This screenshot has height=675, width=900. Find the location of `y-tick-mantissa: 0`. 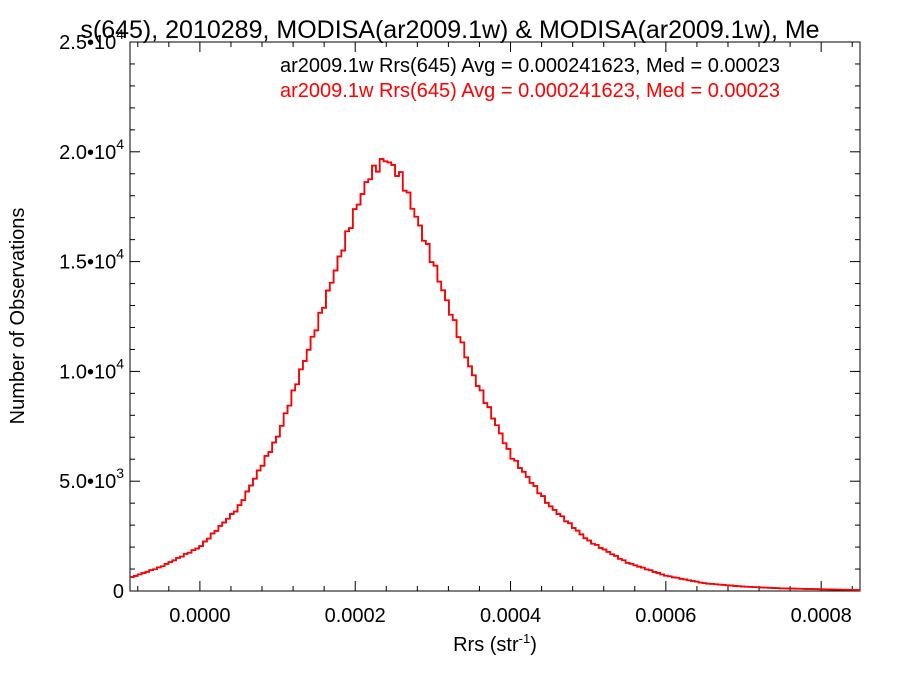

y-tick-mantissa: 0 is located at coordinates (118, 592).